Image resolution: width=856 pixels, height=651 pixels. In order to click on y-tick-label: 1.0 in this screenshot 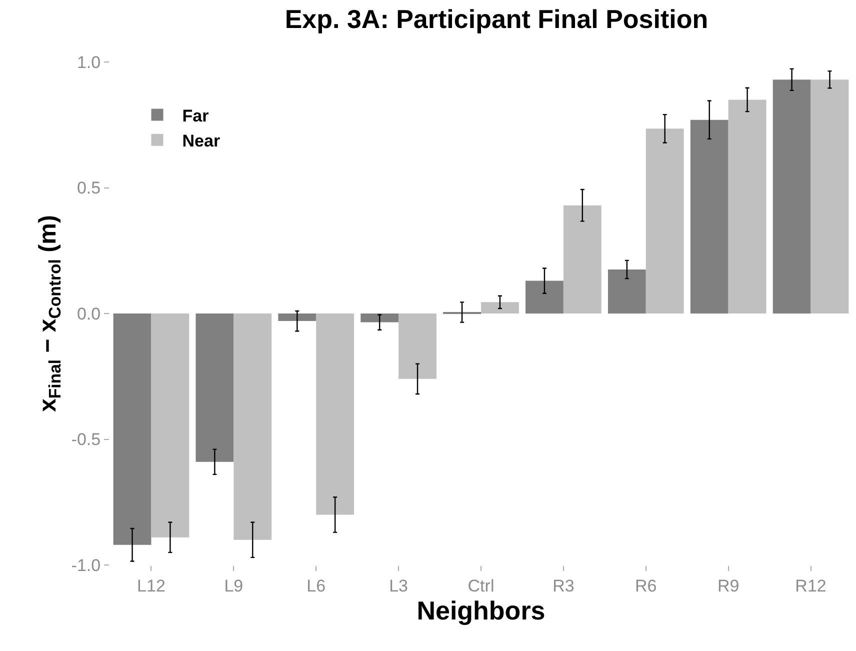, I will do `click(88, 62)`.